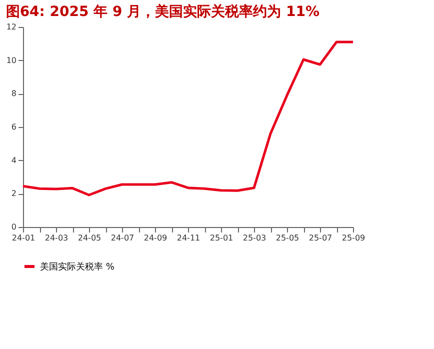 The width and height of the screenshot is (434, 349). I want to click on legend-label: 美国实际关税率 %, so click(77, 267).